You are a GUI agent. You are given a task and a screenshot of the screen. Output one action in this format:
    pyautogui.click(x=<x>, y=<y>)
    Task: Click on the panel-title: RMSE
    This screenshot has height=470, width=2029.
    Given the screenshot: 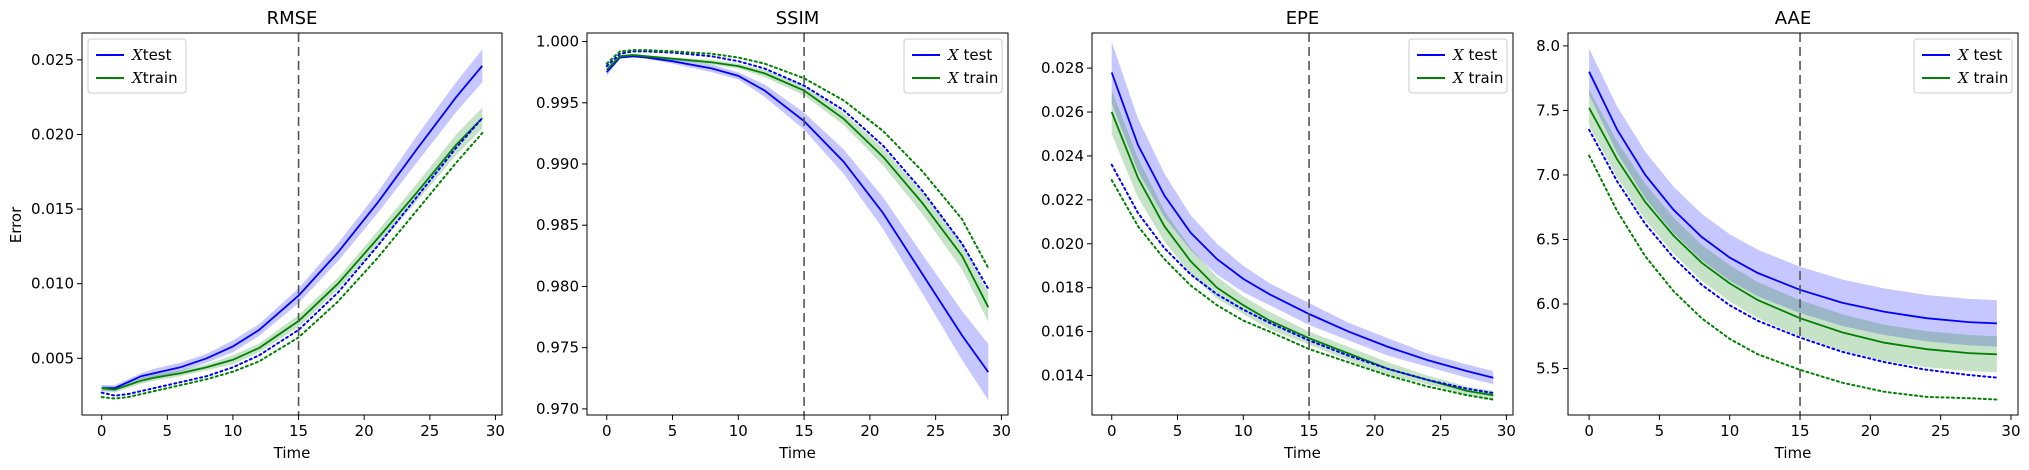 What is the action you would take?
    pyautogui.click(x=292, y=18)
    